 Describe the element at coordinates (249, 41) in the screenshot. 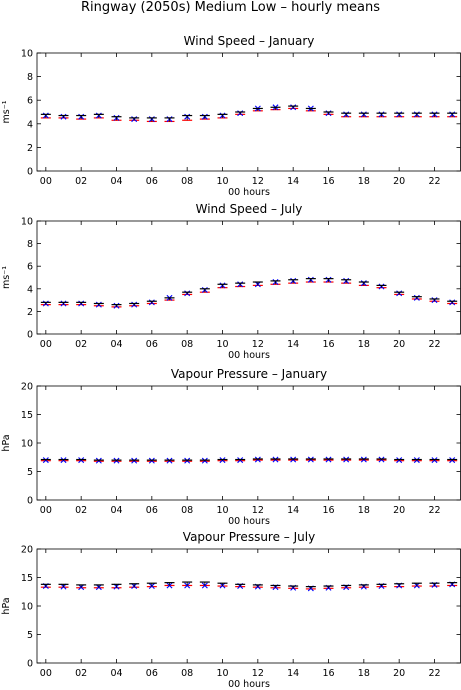

I see `panel-title: Wind Speed – January` at that location.